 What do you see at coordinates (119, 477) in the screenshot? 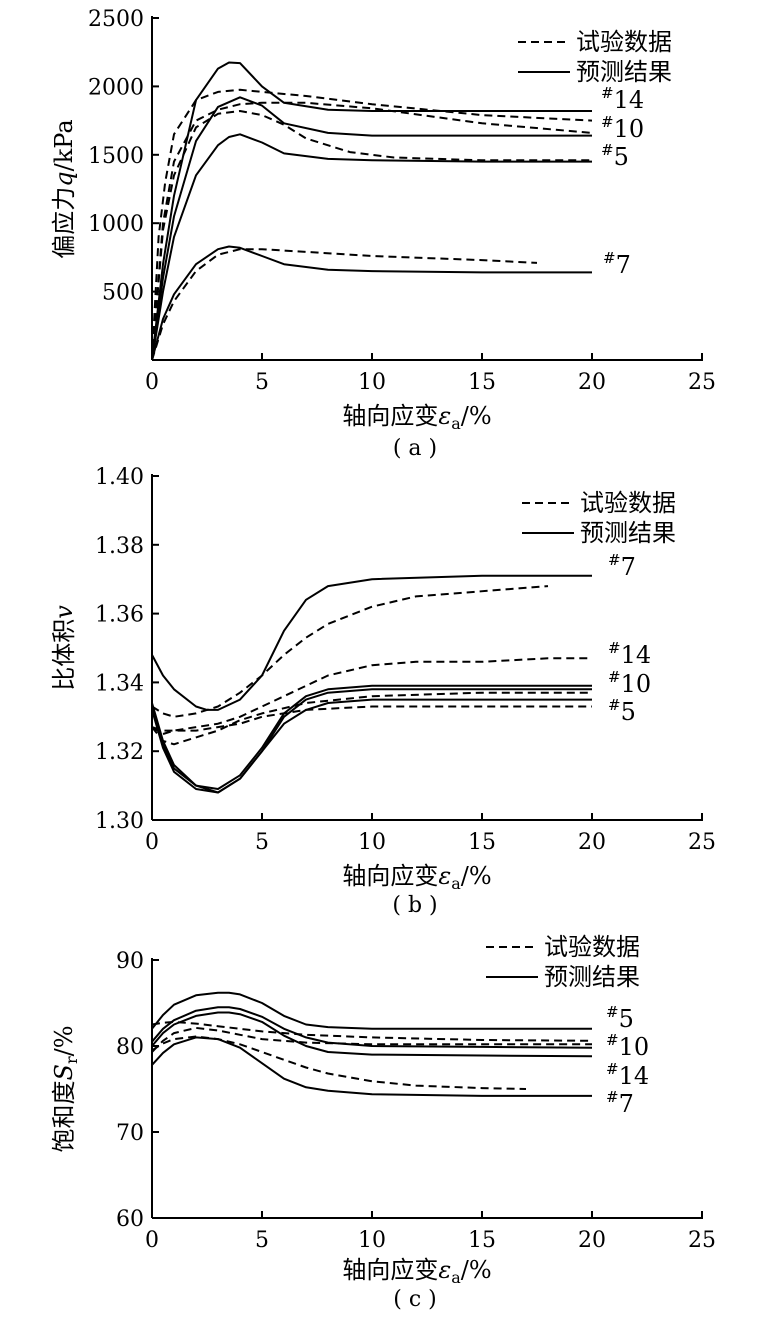
I see `y-tick-label: 1.40` at bounding box center [119, 477].